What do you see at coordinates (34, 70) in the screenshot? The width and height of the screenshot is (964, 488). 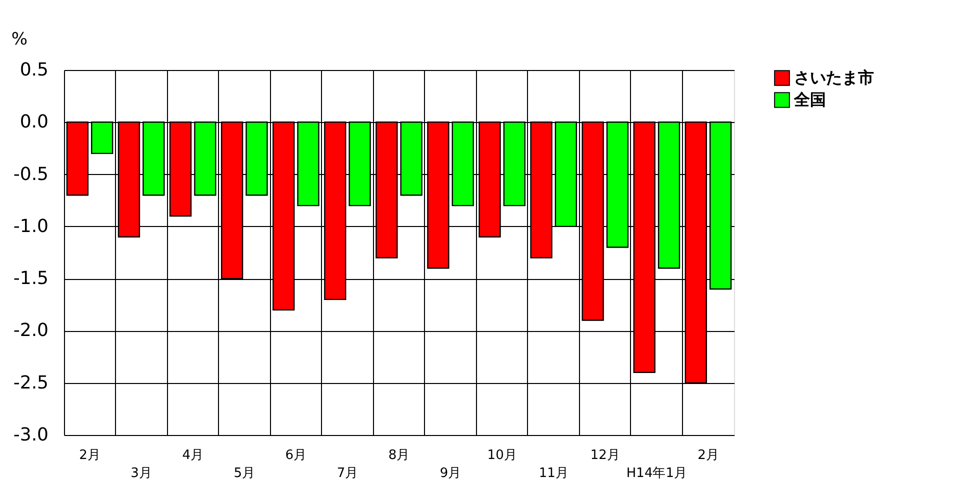 I see `y-tick-label: 0.5` at bounding box center [34, 70].